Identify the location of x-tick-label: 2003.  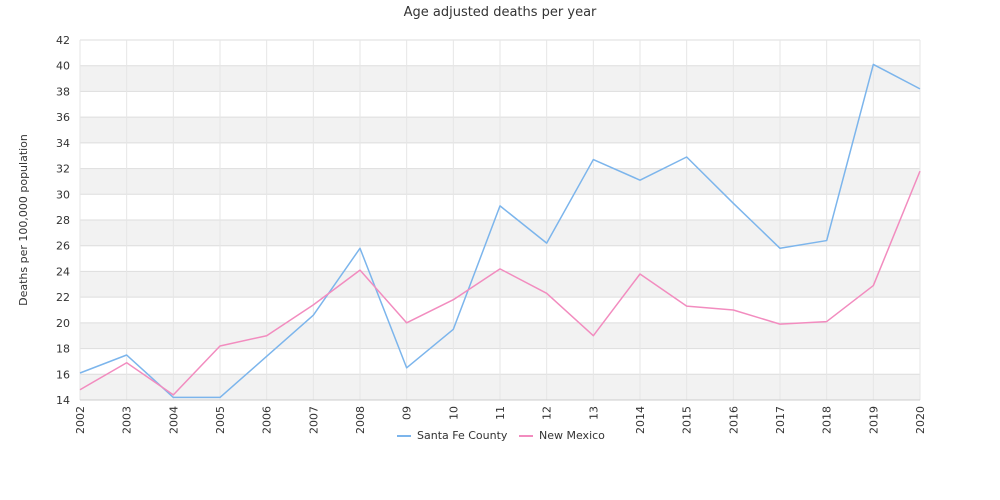
(127, 420).